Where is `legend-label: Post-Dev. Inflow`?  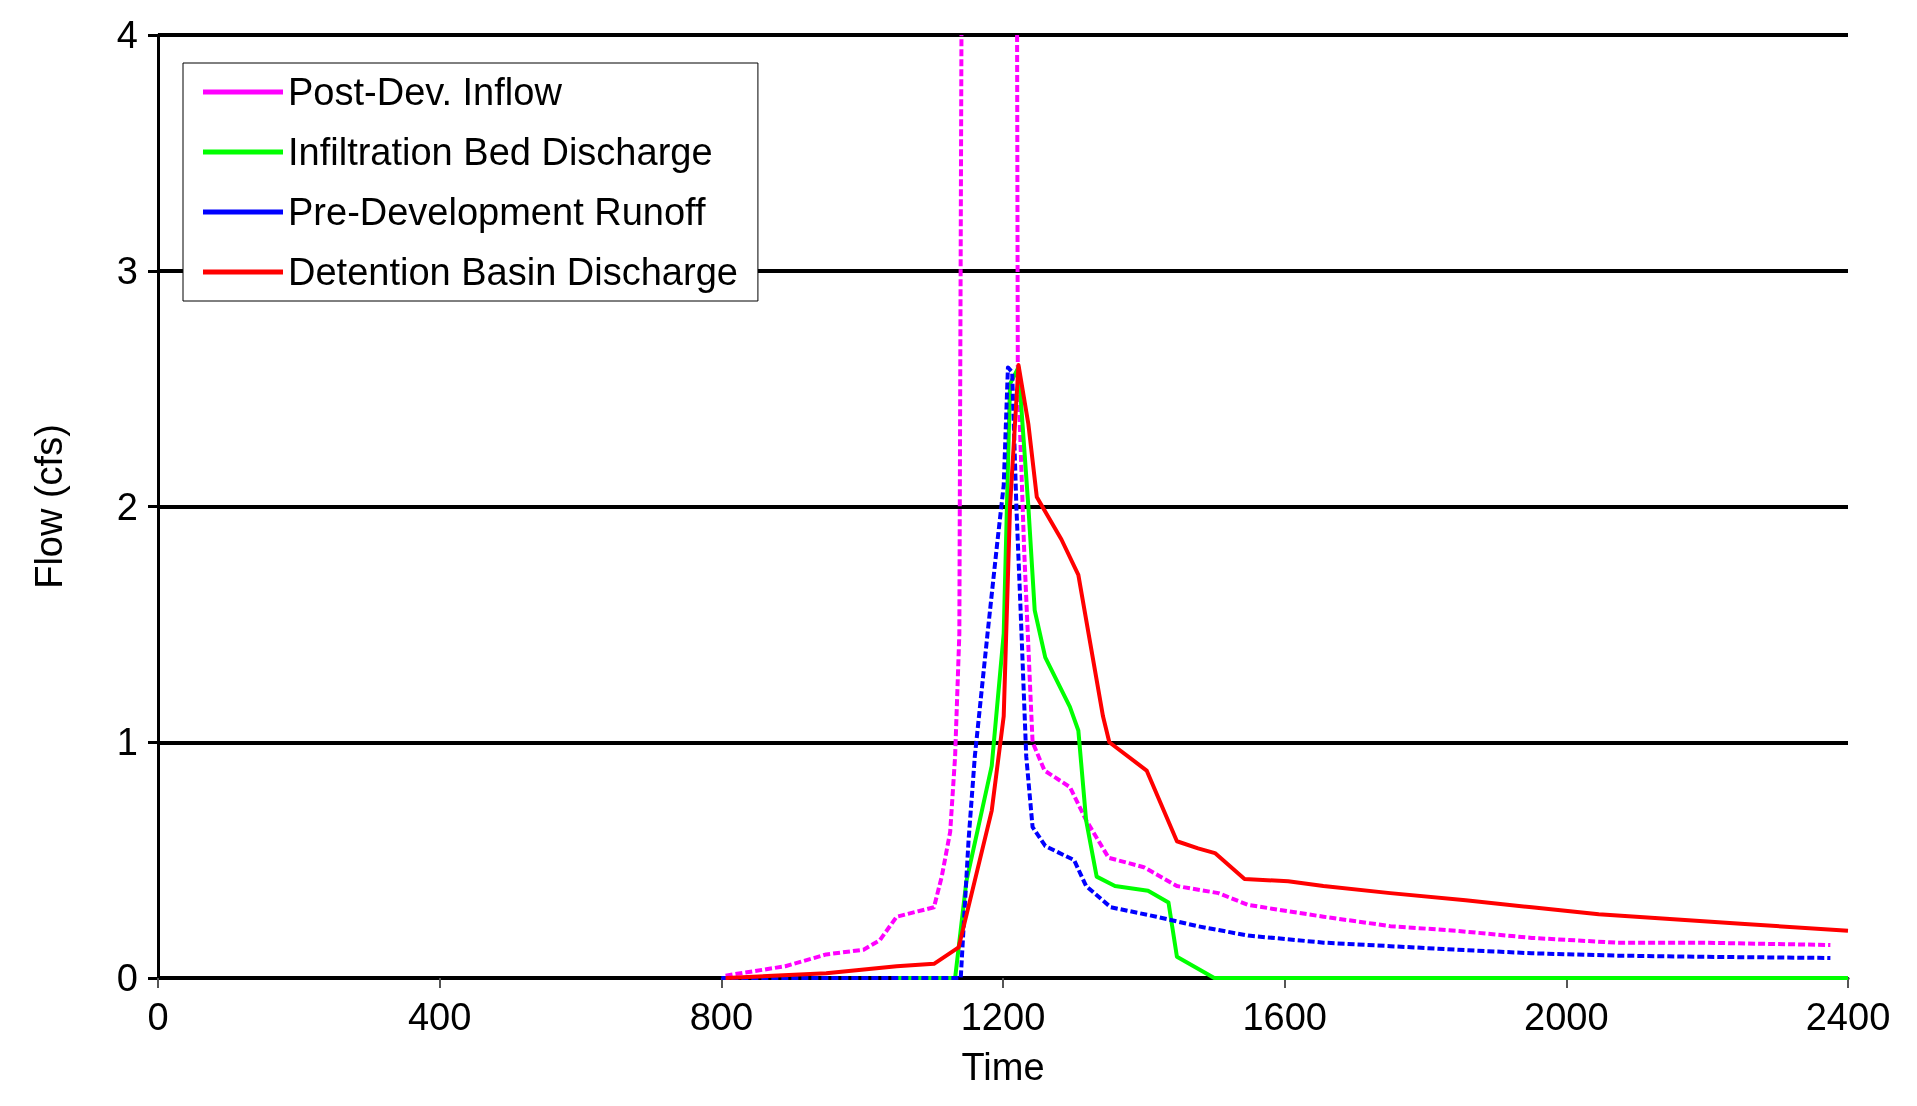 legend-label: Post-Dev. Inflow is located at coordinates (425, 92).